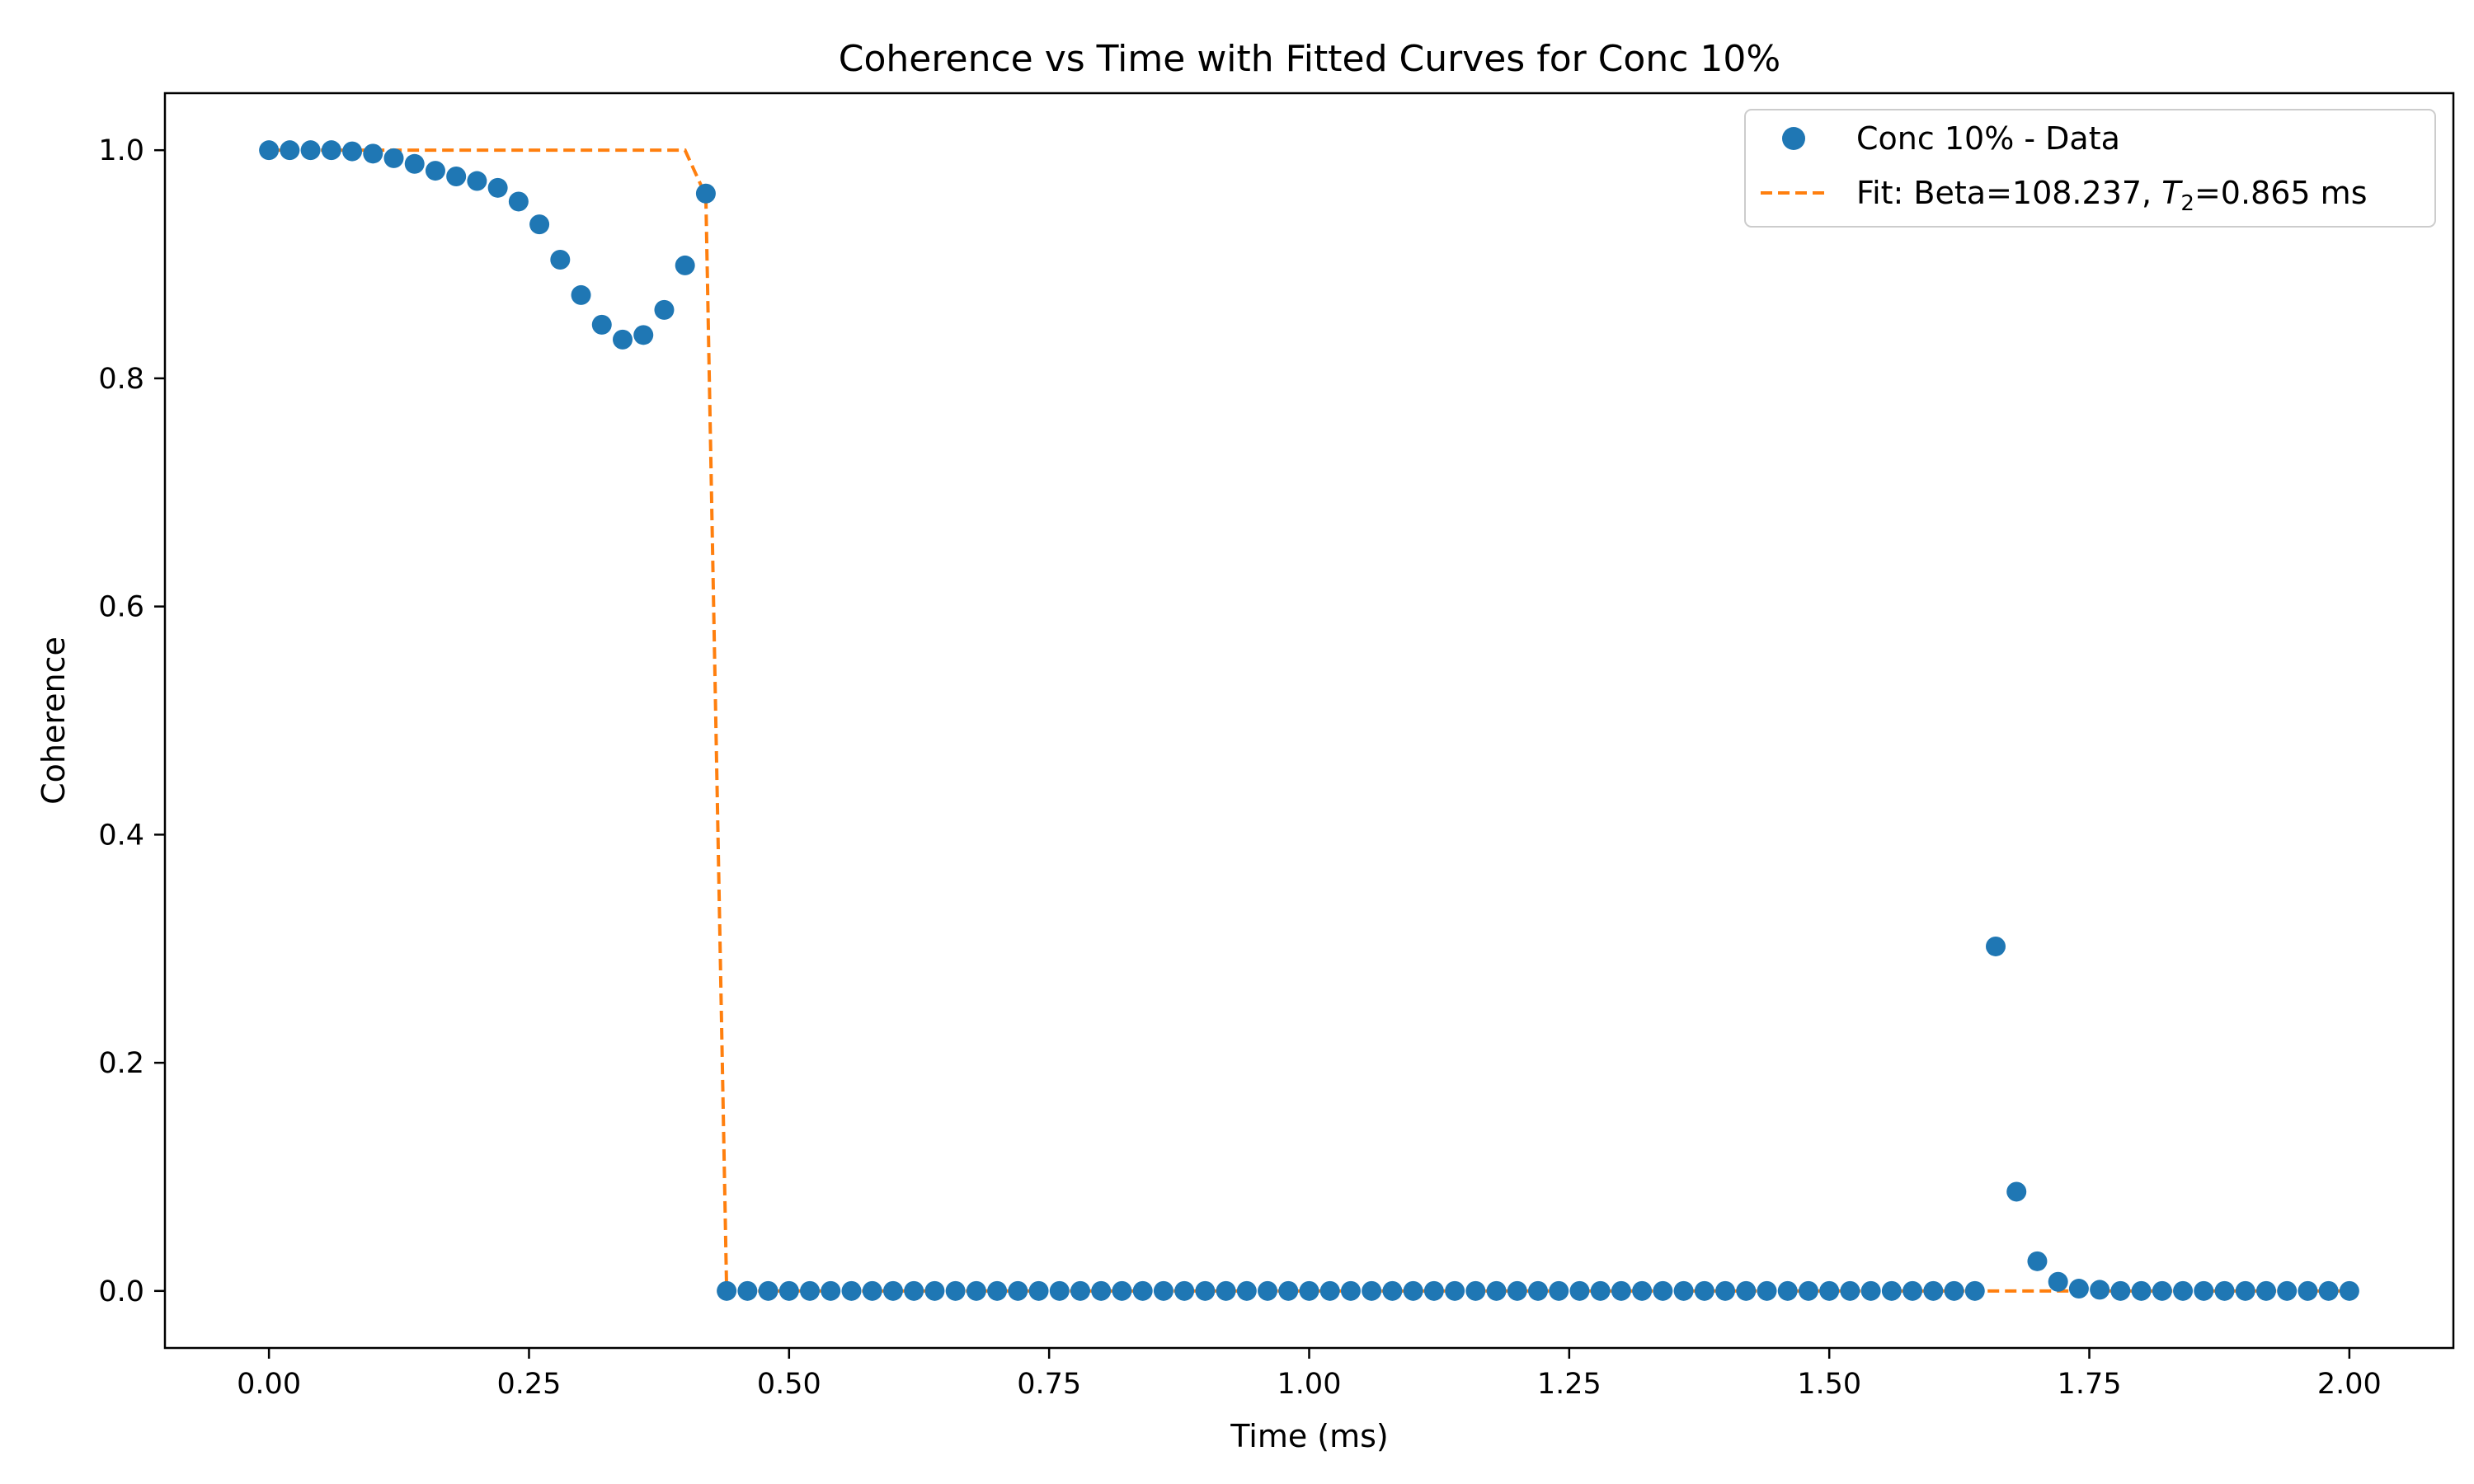 The width and height of the screenshot is (2474, 1484). I want to click on x-tick-label: 2.00, so click(2349, 1384).